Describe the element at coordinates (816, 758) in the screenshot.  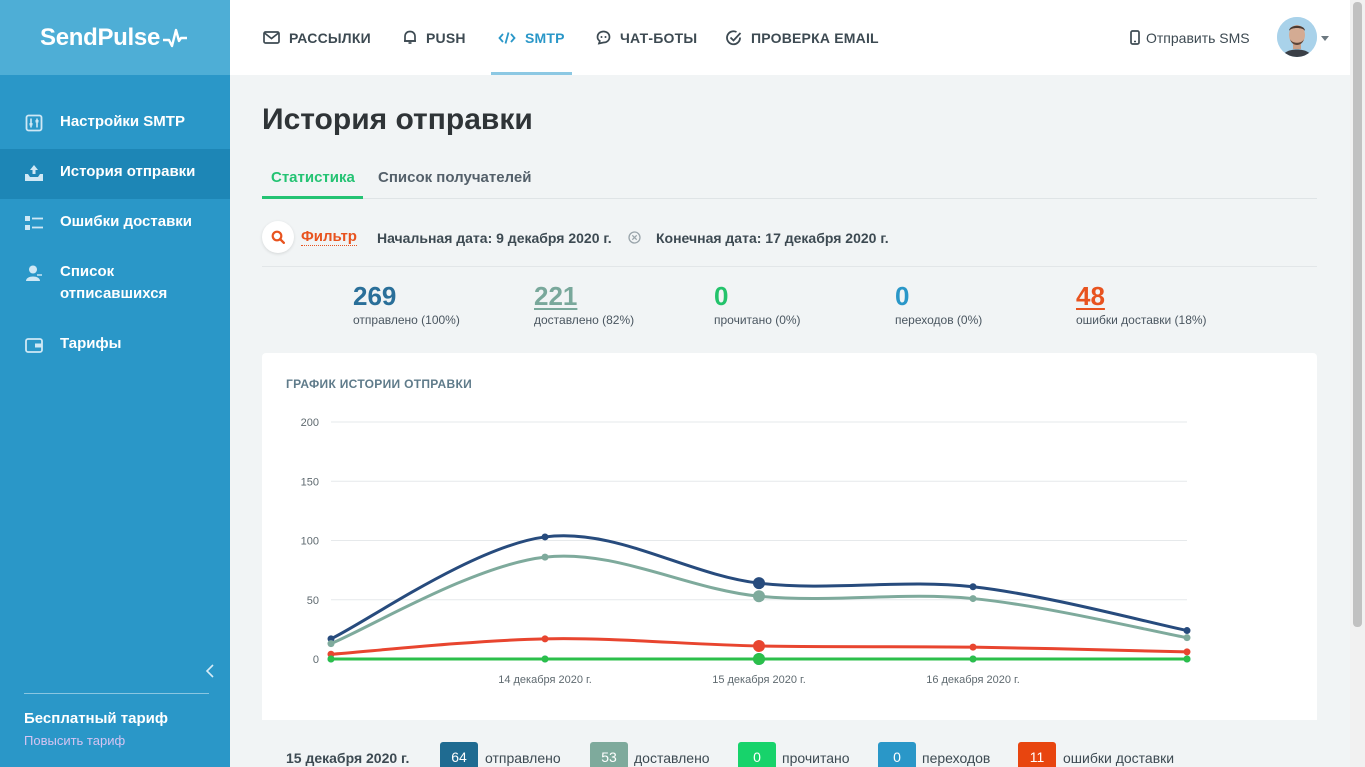
I see `legend-label-read: прочитано` at that location.